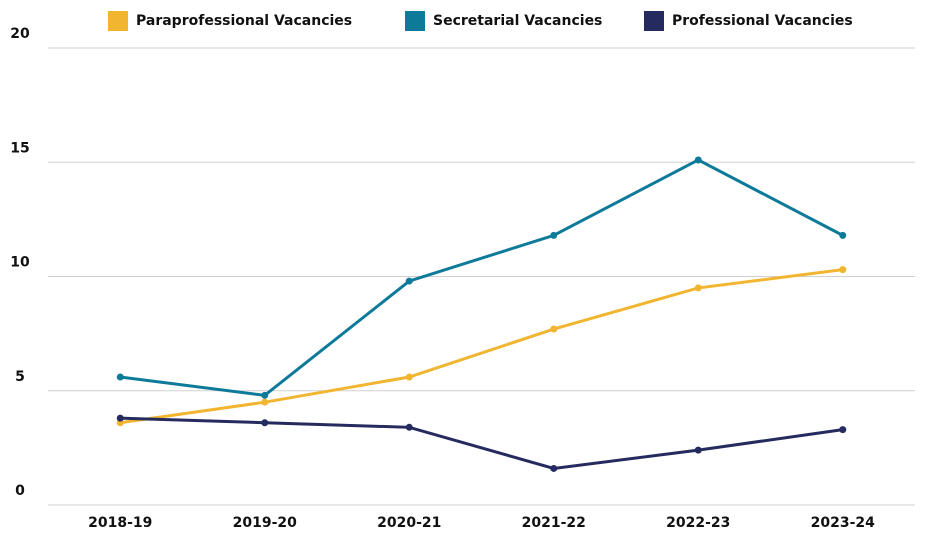 Image resolution: width=933 pixels, height=537 pixels. Describe the element at coordinates (20, 491) in the screenshot. I see `y-tick-label: 0` at that location.